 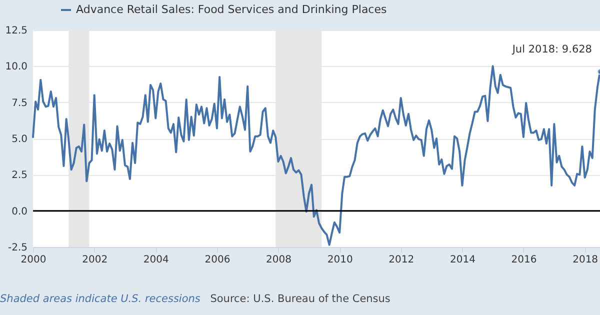 I want to click on x-tick-label: 2002, so click(x=95, y=260).